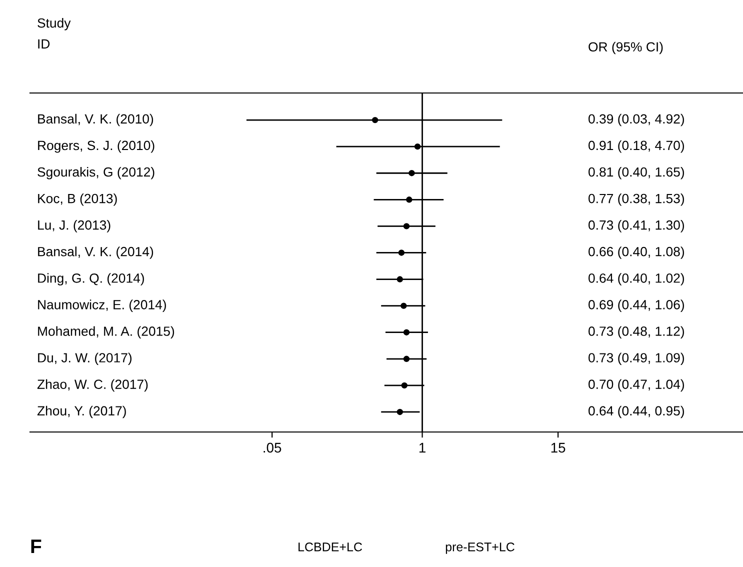  Describe the element at coordinates (636, 359) in the screenshot. I see `annotation: 0.73 (0.49, 1.09)` at that location.